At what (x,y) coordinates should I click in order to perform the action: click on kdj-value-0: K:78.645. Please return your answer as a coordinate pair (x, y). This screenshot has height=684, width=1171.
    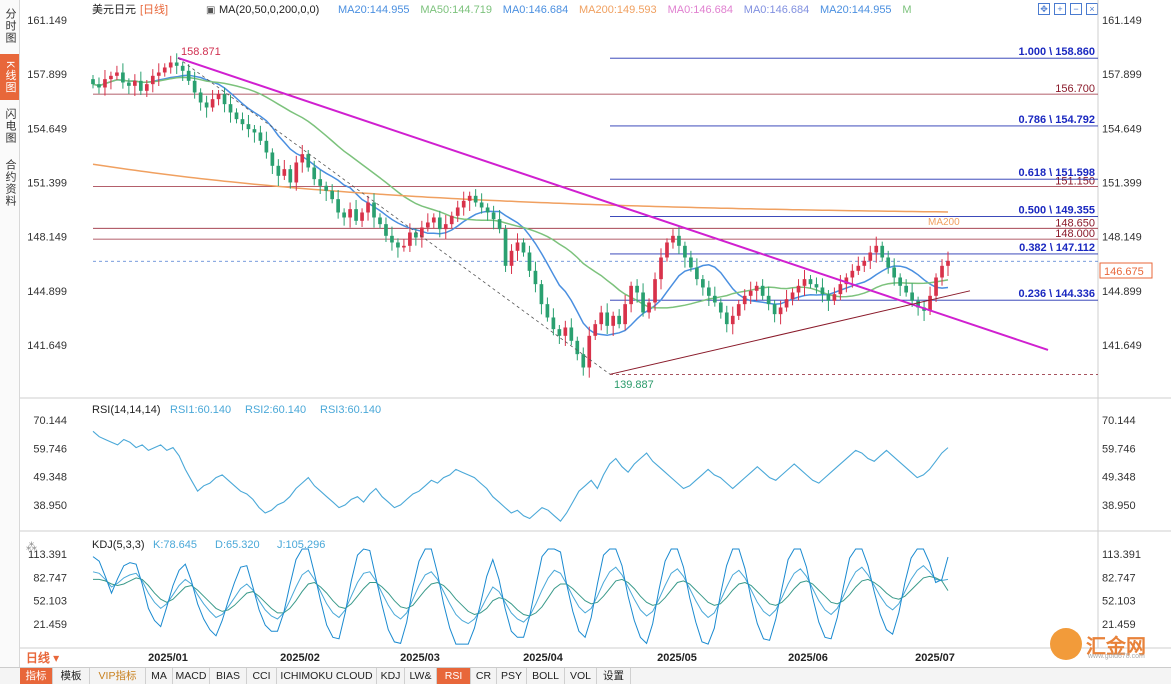
    Looking at the image, I should click on (175, 545).